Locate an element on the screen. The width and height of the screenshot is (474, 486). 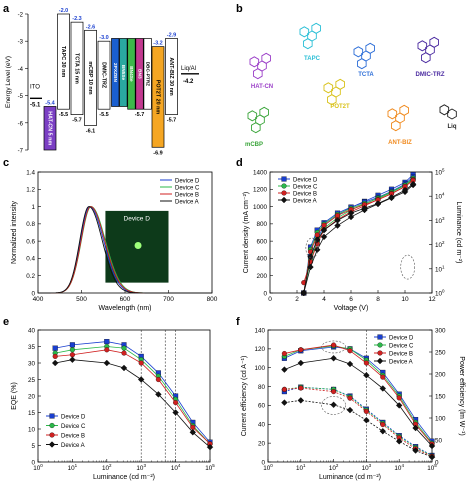
panel-letter-b: b is located at coordinates (239, 9).